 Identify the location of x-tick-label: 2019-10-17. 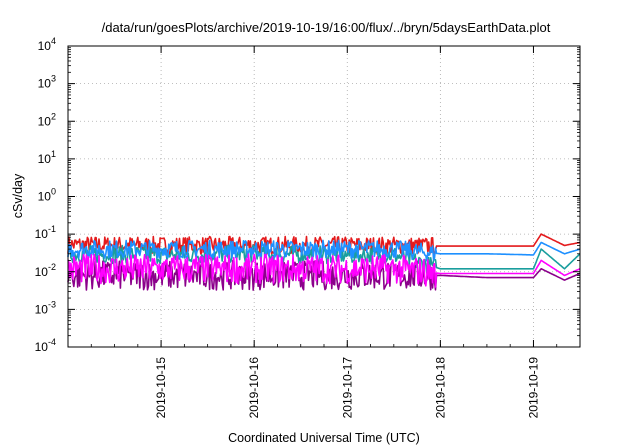
(347, 388).